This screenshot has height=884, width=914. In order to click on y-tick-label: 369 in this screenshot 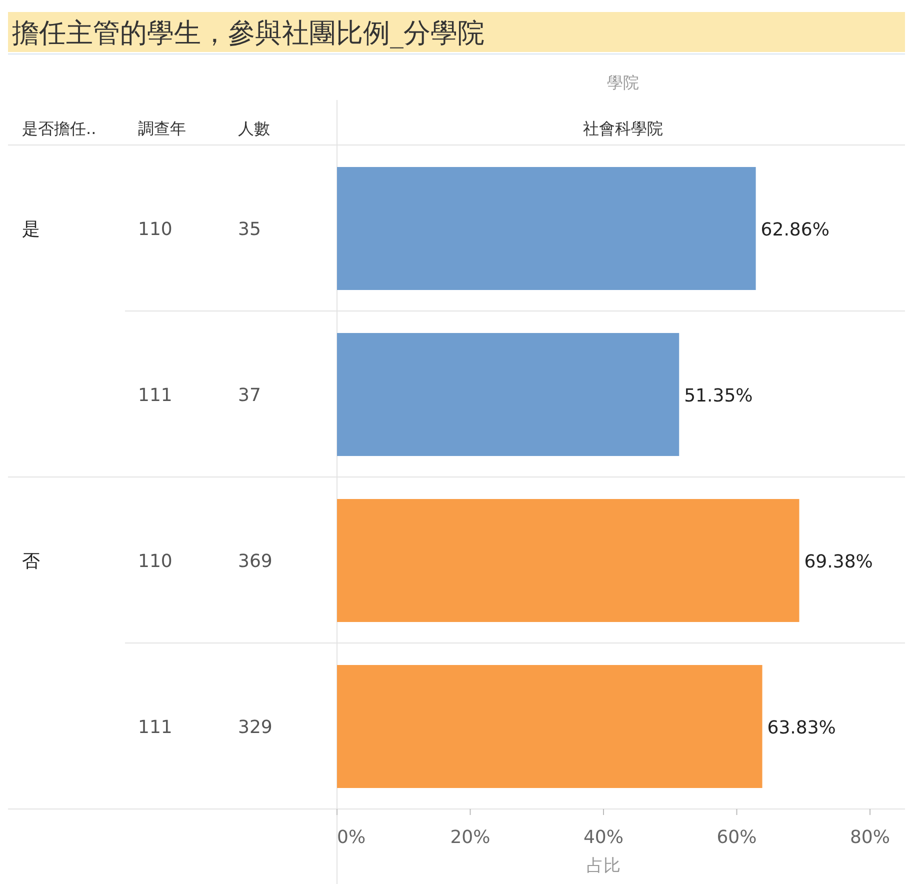, I will do `click(255, 561)`.